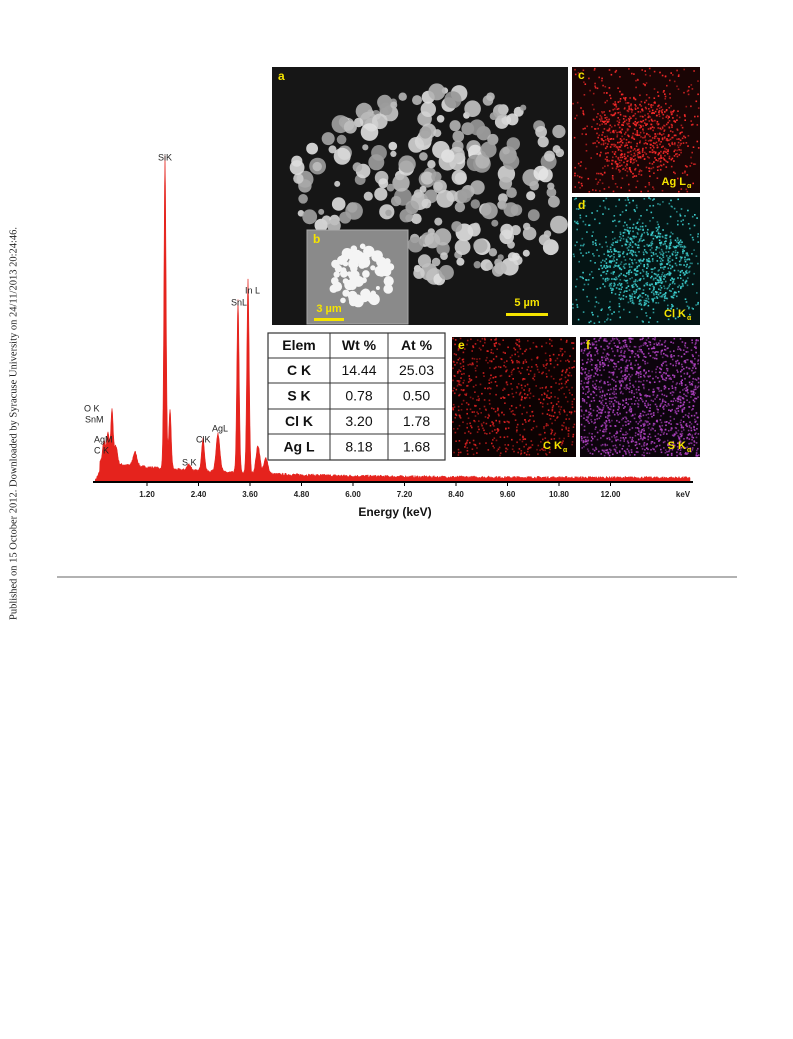 This screenshot has height=1039, width=793. What do you see at coordinates (588, 345) in the screenshot?
I see `panel-label: f` at bounding box center [588, 345].